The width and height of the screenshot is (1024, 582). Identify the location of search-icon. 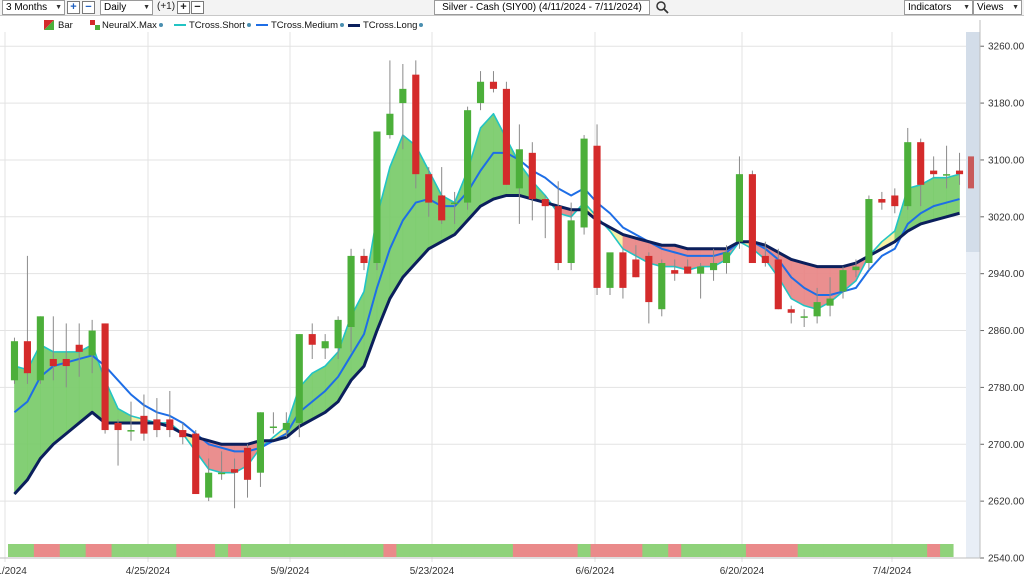
(662, 7).